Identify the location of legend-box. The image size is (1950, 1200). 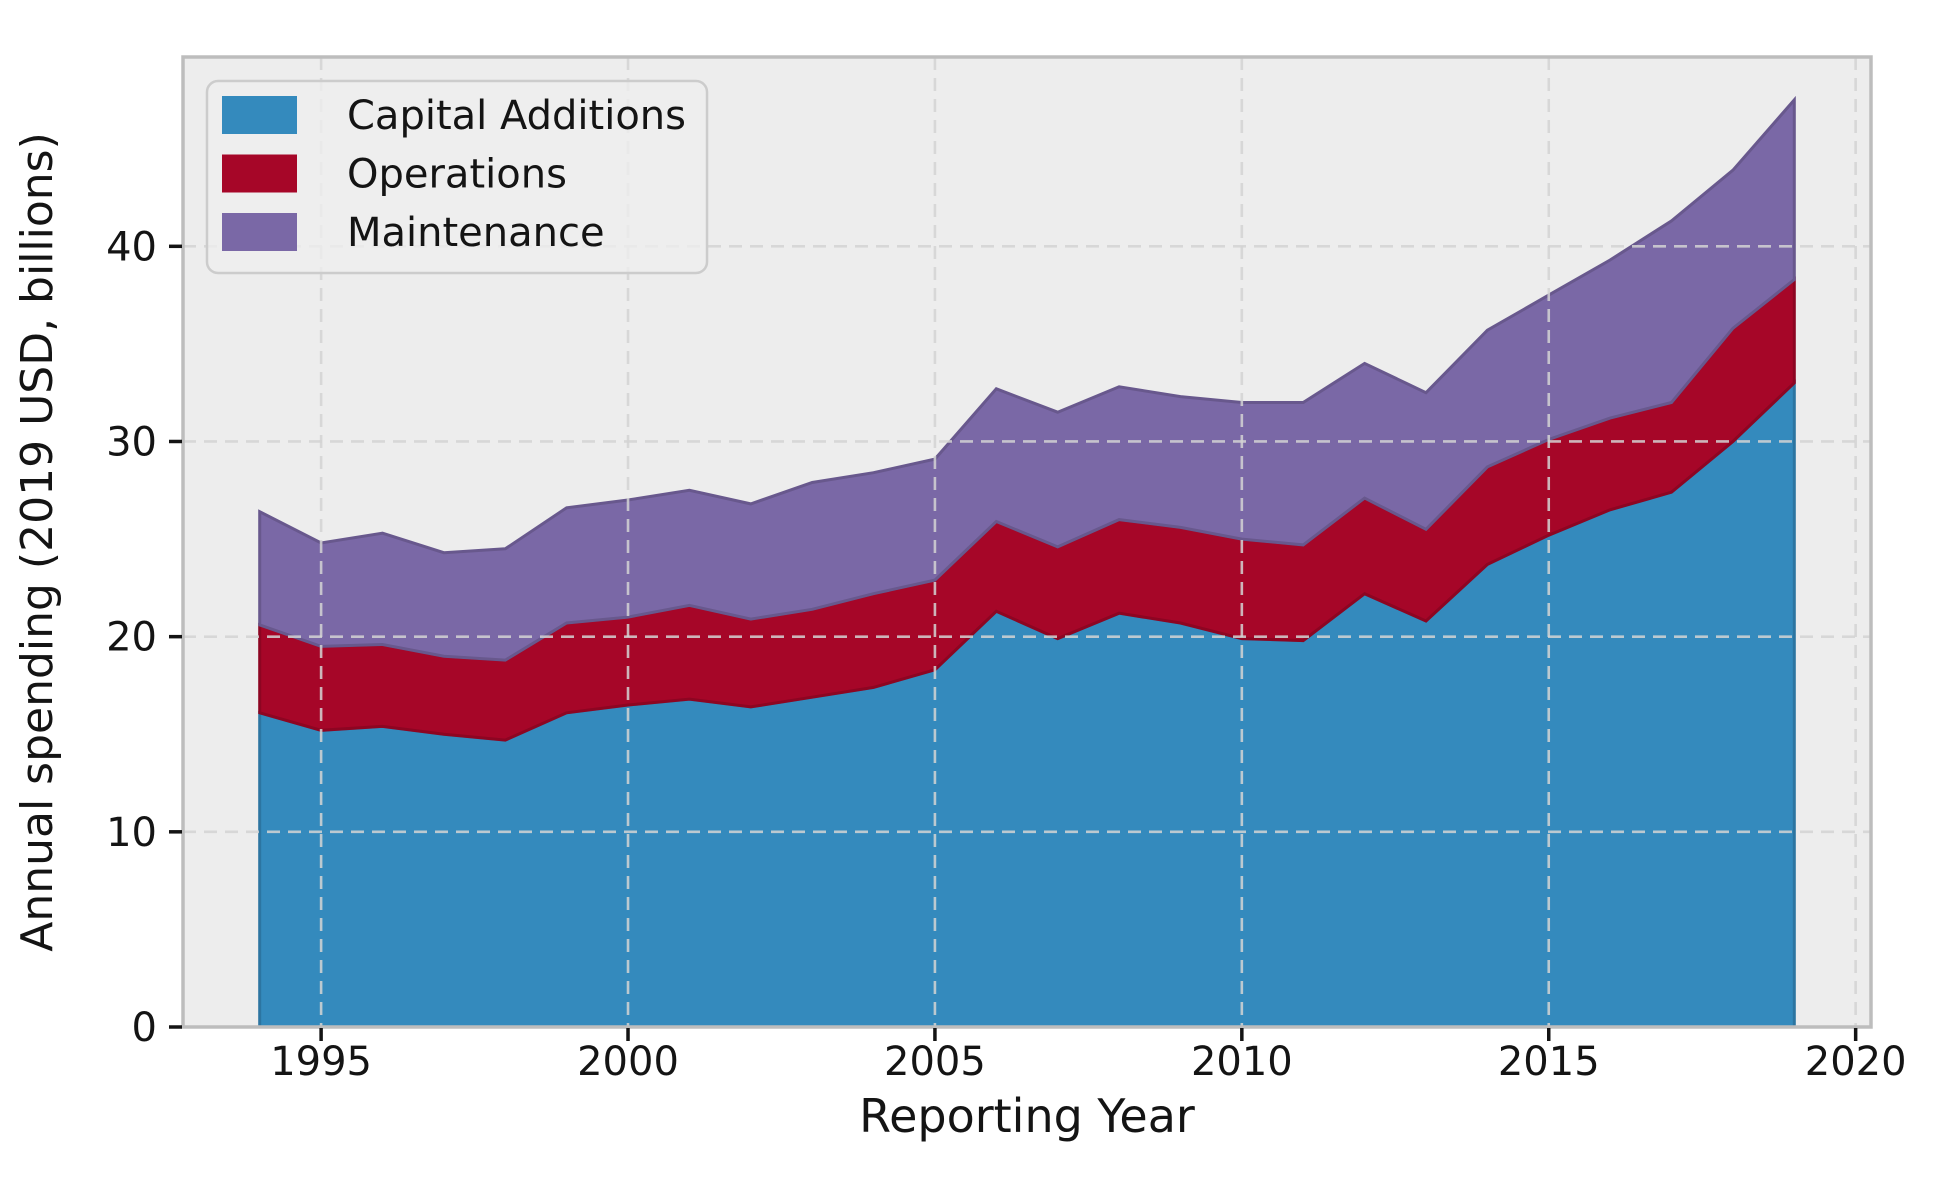
(457, 177).